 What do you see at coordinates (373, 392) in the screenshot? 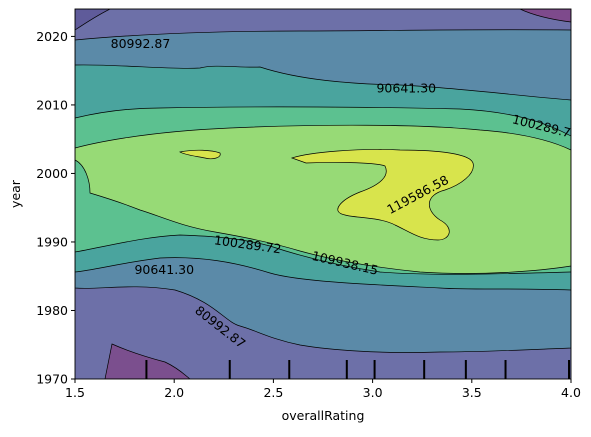
I see `x-tick-label: 3.0` at bounding box center [373, 392].